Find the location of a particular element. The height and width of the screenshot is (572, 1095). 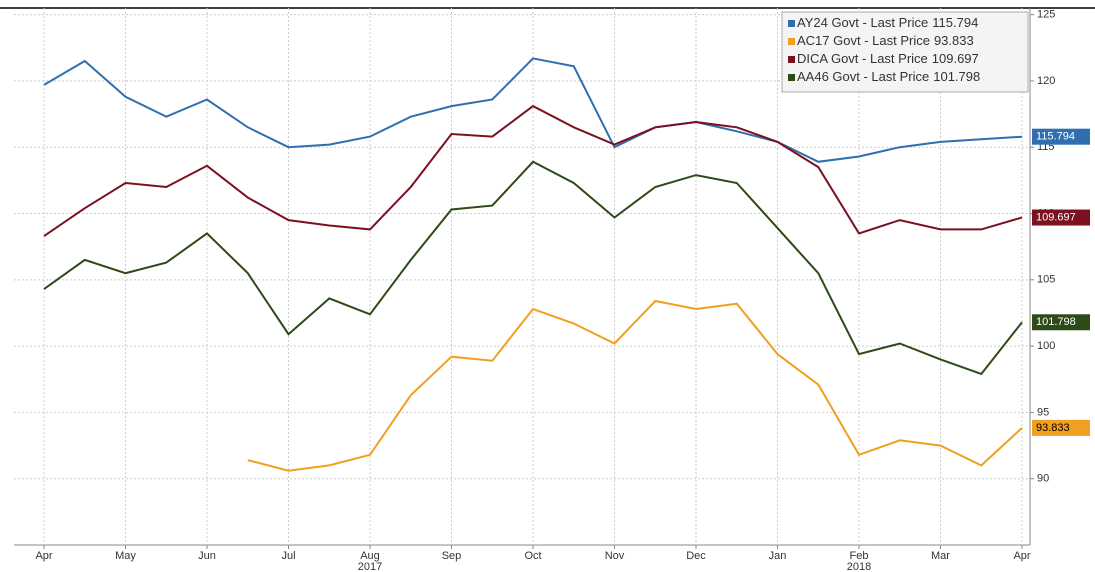

legend-name: AA46 Govt - Last Price is located at coordinates (863, 76).